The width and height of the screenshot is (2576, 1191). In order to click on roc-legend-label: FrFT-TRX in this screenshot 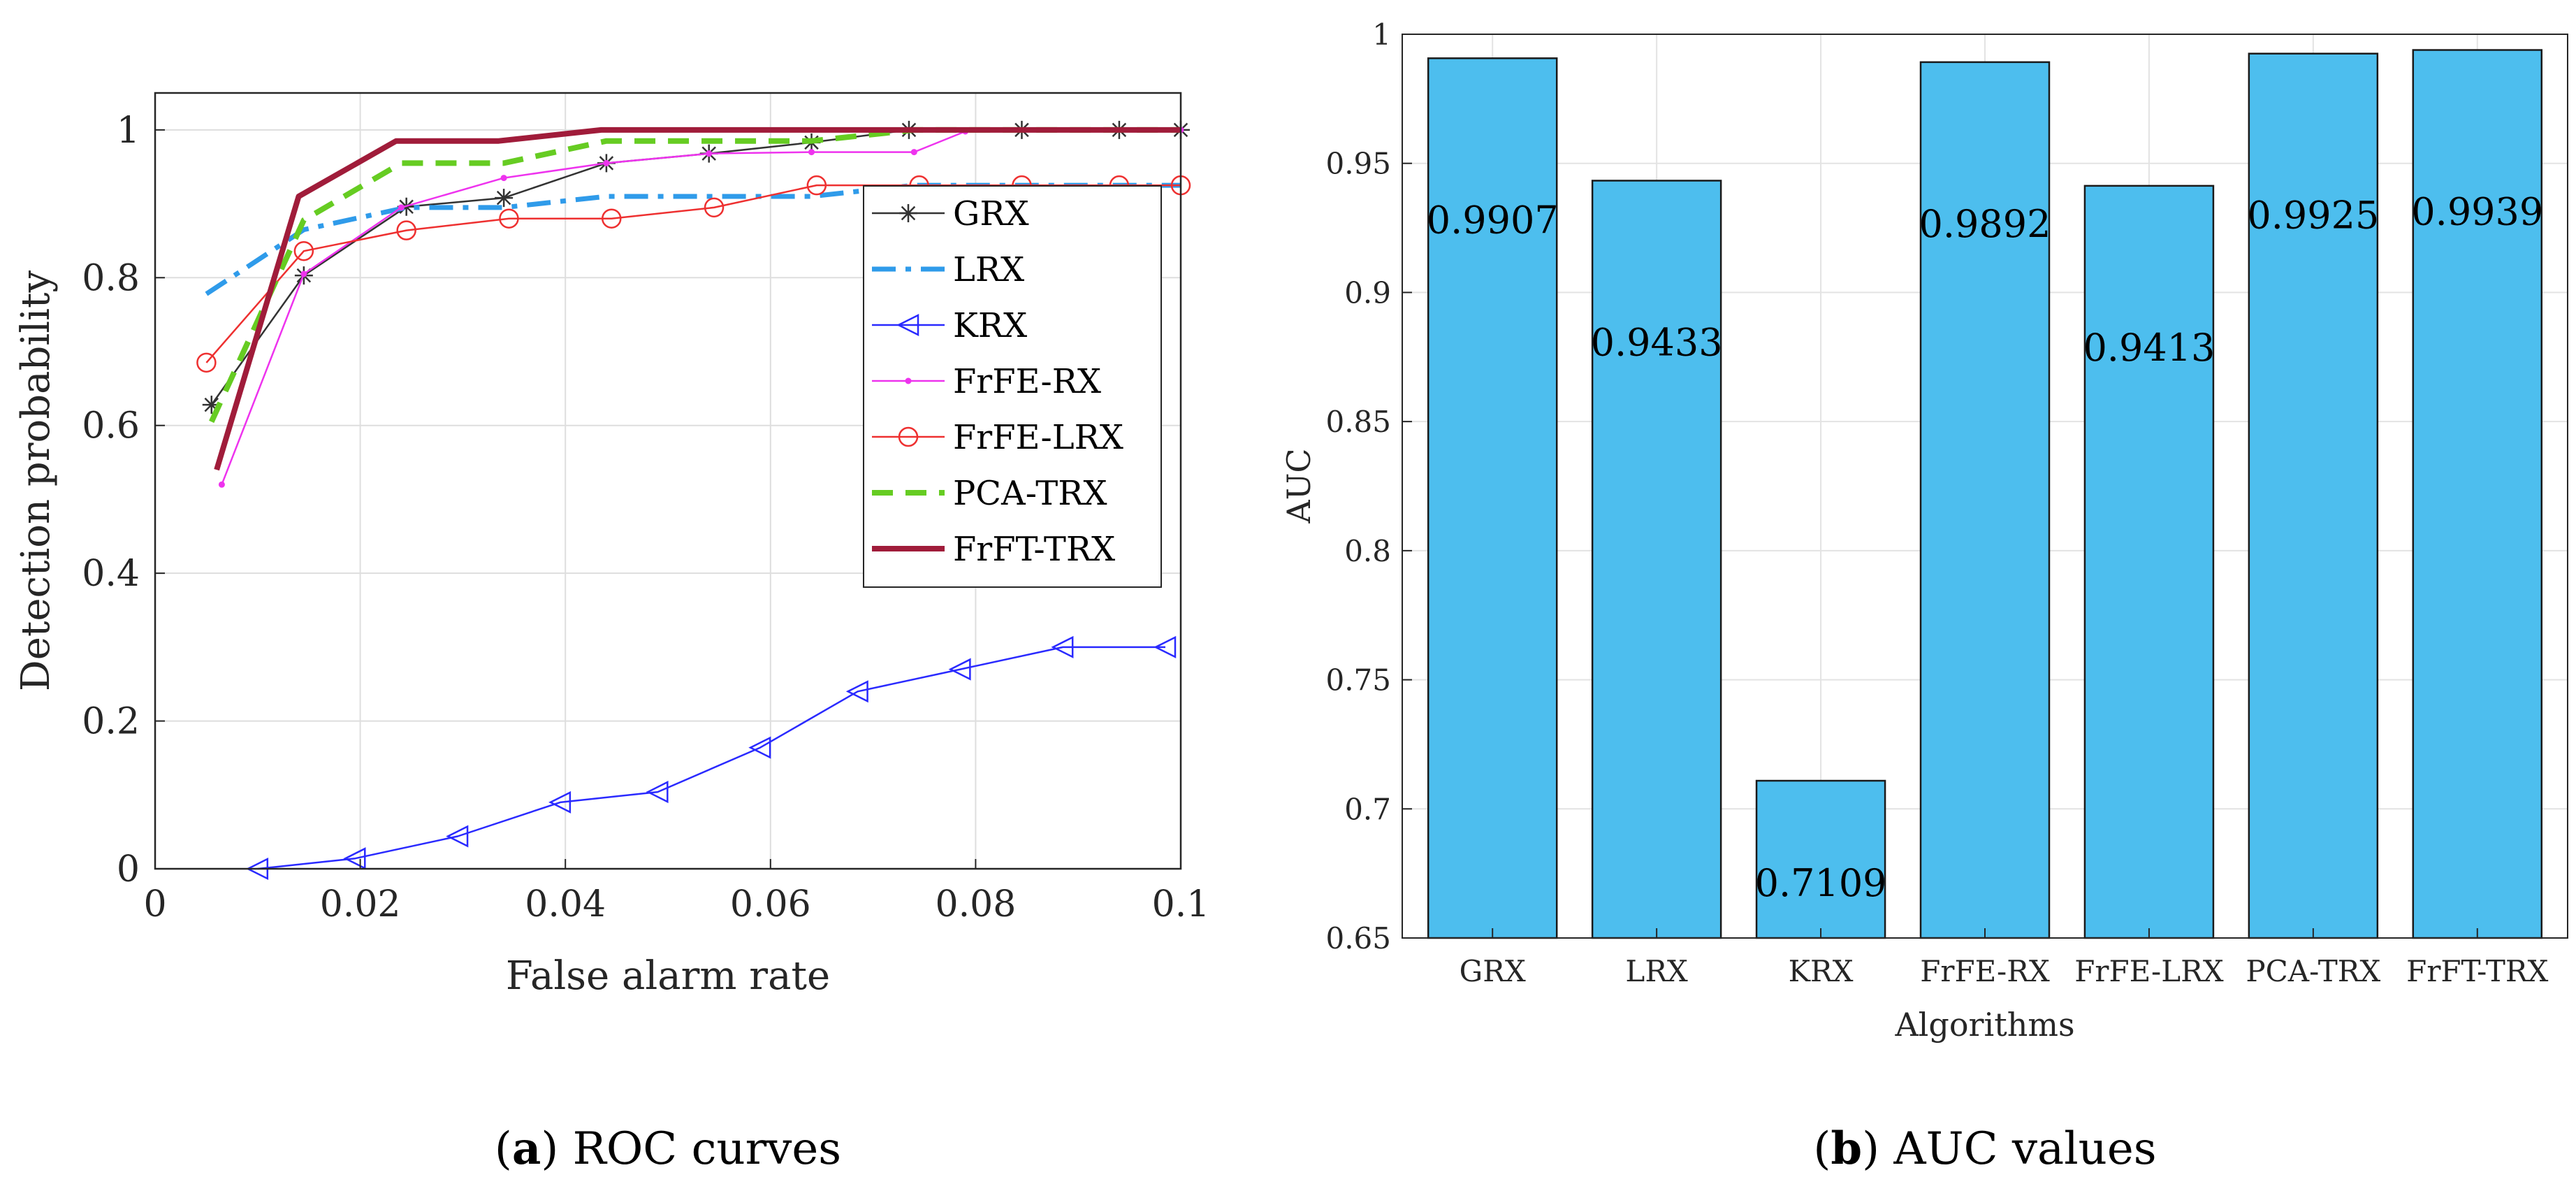, I will do `click(1034, 549)`.